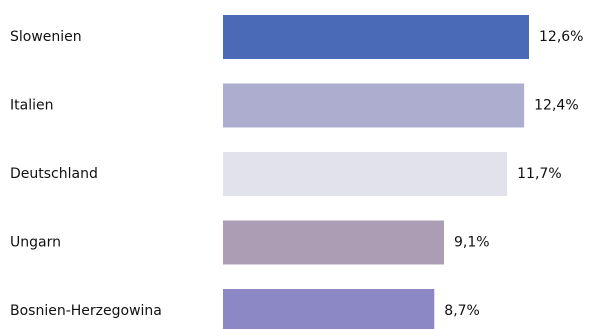 Image resolution: width=592 pixels, height=329 pixels. I want to click on category-label: Slowenien, so click(46, 37).